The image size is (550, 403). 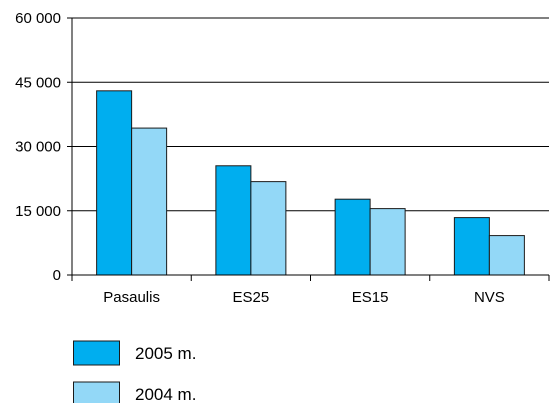 I want to click on x-tick-label: ES25, so click(x=251, y=297).